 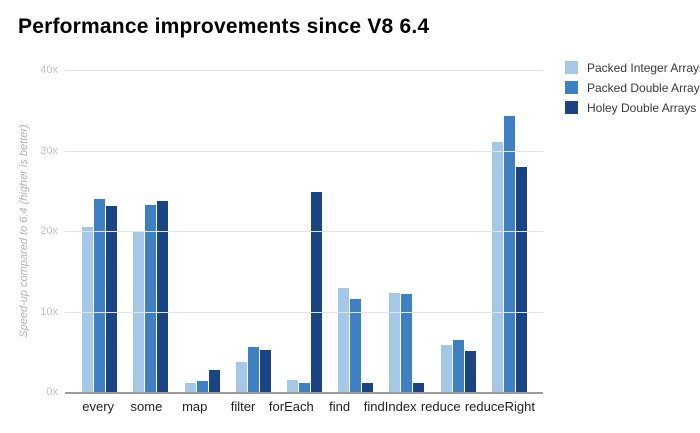 What do you see at coordinates (49, 231) in the screenshot?
I see `y-tick-label: 20x` at bounding box center [49, 231].